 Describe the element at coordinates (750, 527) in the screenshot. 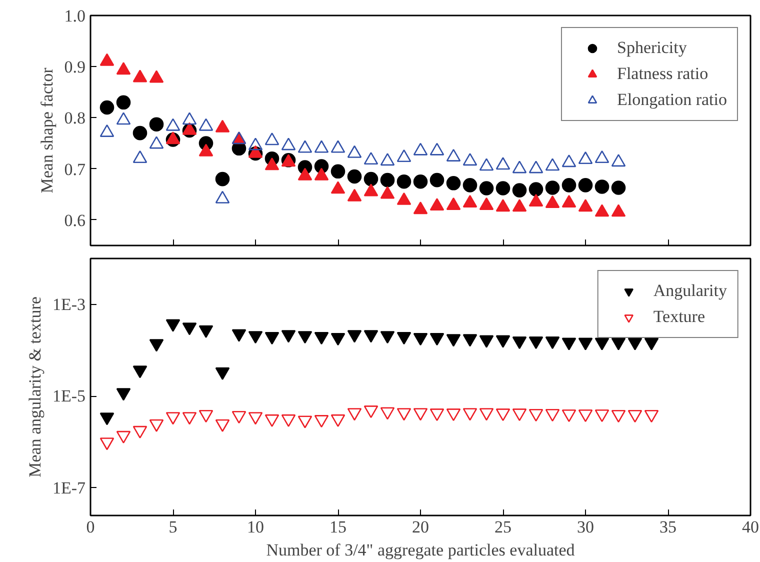

I see `x-tick-label: 40` at that location.